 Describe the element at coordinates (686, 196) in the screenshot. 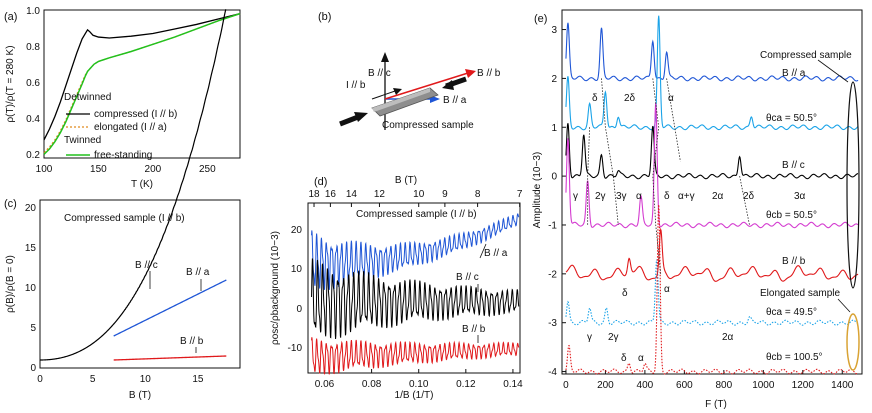

I see `e-peak-label: α+γ` at that location.